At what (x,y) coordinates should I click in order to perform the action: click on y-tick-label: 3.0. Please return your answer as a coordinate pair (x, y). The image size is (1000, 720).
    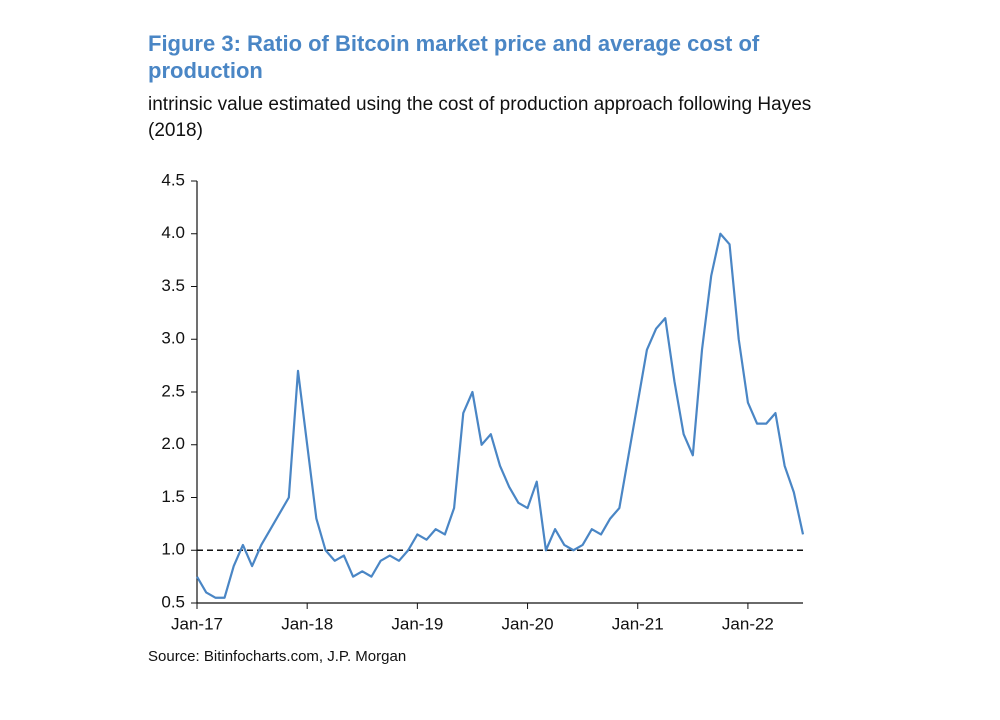
    Looking at the image, I should click on (173, 338).